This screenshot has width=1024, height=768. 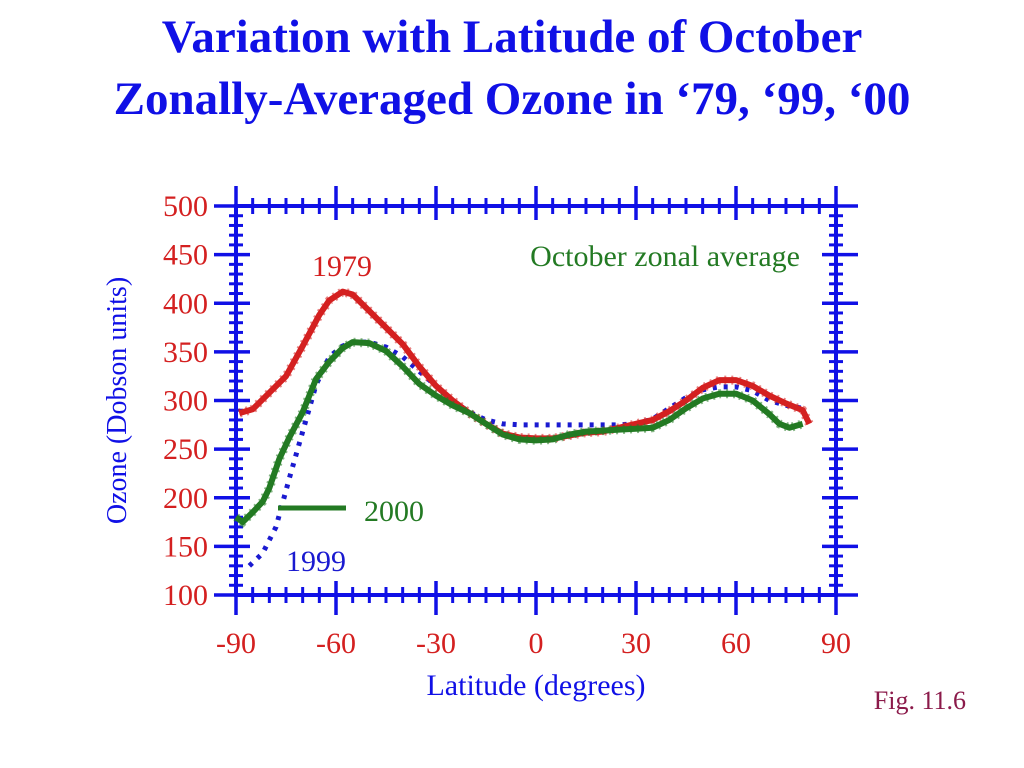 What do you see at coordinates (316, 561) in the screenshot?
I see `series-label-1999: 1999` at bounding box center [316, 561].